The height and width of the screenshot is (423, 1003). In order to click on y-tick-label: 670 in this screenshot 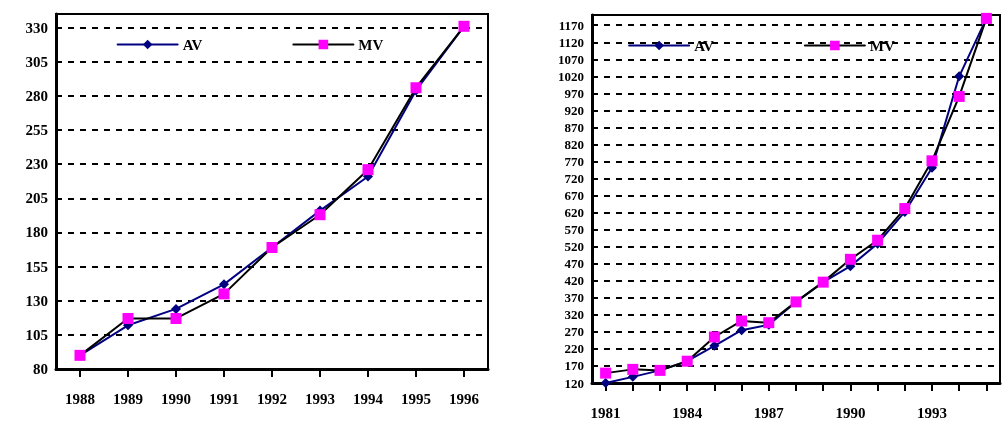, I will do `click(574, 196)`.